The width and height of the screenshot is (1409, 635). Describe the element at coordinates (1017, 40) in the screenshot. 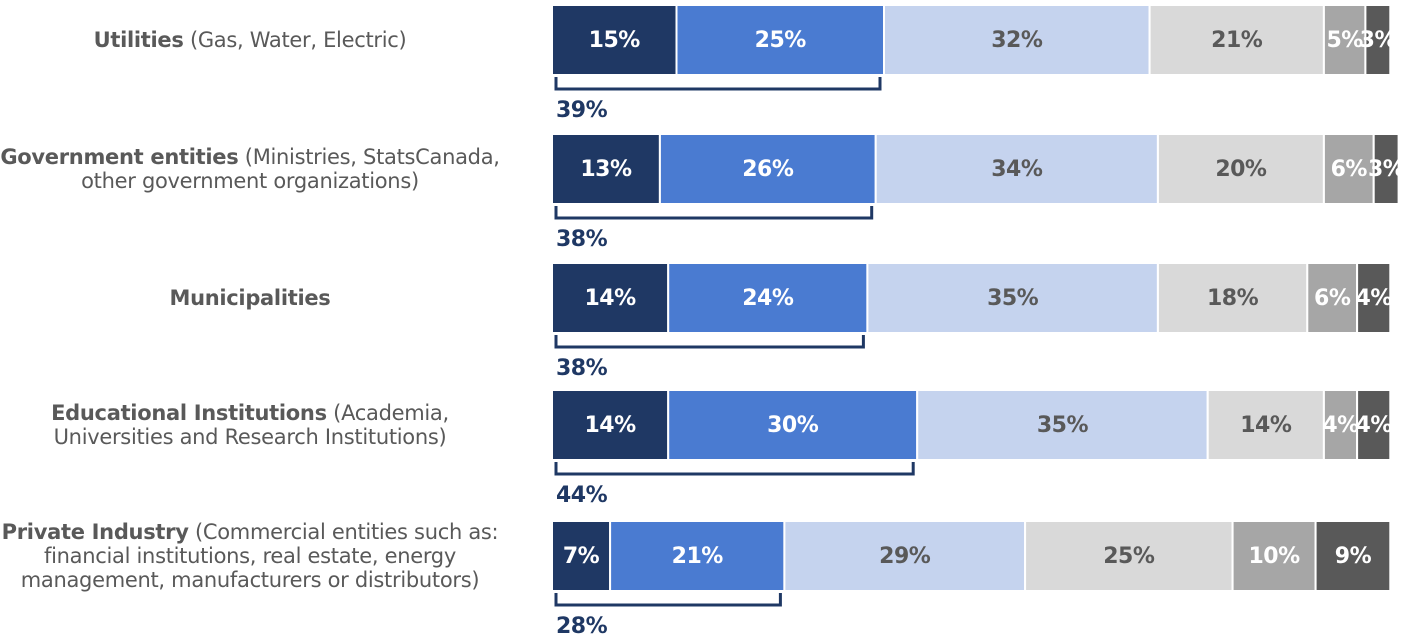

I see `segment-label: 32%` at that location.